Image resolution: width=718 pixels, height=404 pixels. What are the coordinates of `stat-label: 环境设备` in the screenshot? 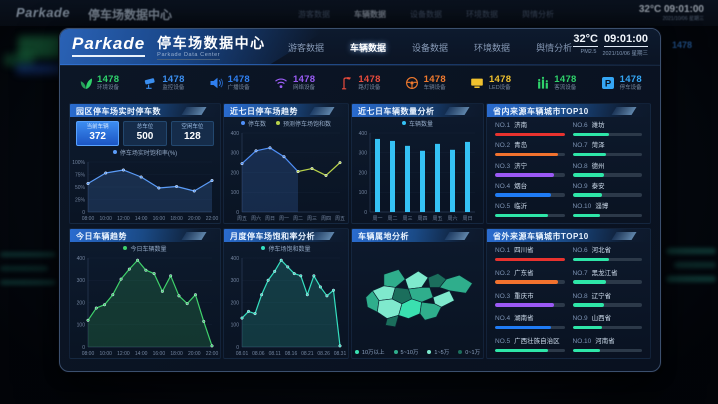 It's located at (108, 88).